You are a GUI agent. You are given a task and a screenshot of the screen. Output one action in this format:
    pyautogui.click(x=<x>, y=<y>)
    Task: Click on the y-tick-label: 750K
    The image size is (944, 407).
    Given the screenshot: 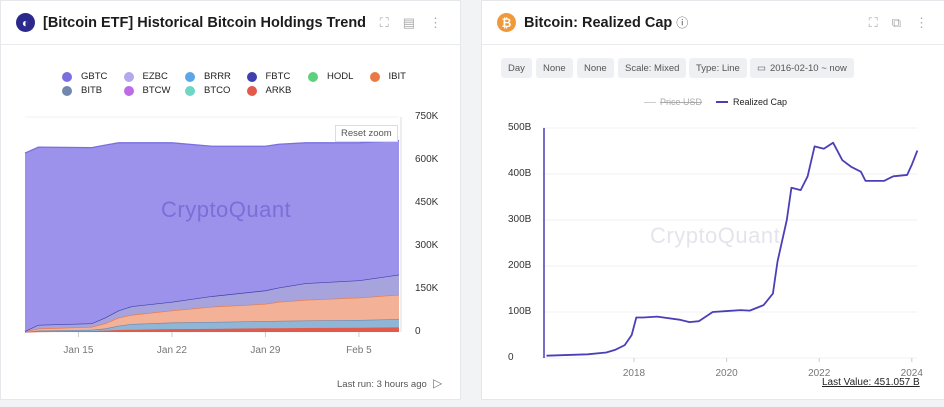 What is the action you would take?
    pyautogui.click(x=427, y=116)
    